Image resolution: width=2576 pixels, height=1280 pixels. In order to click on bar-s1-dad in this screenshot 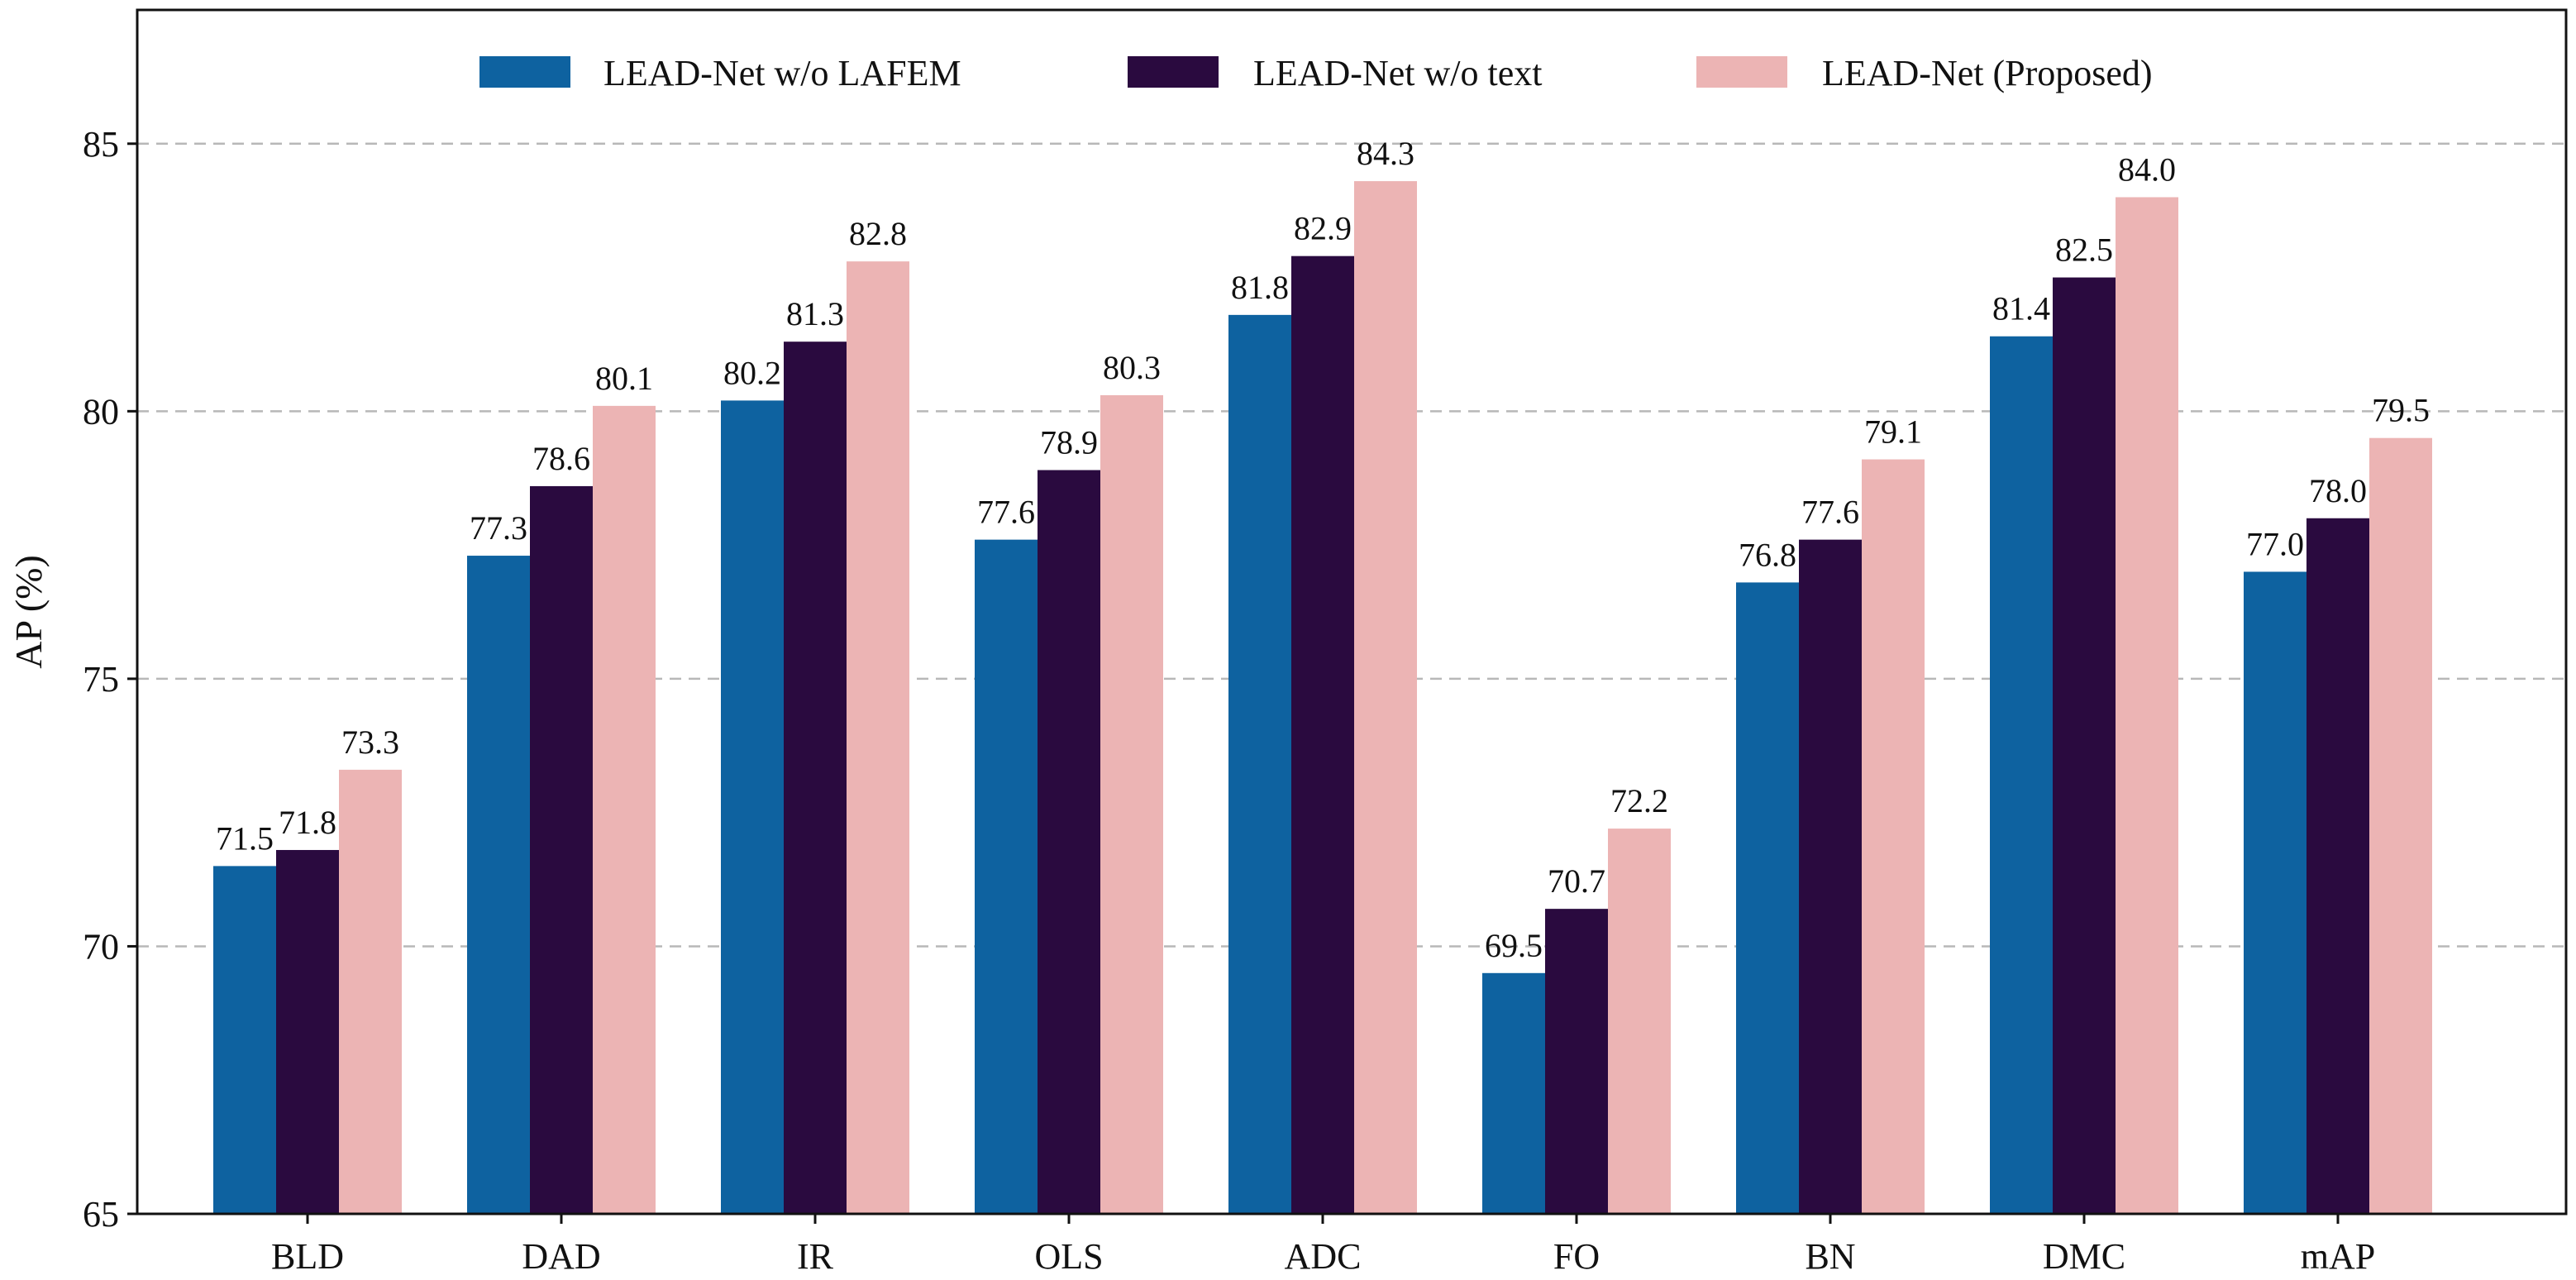, I will do `click(498, 885)`.